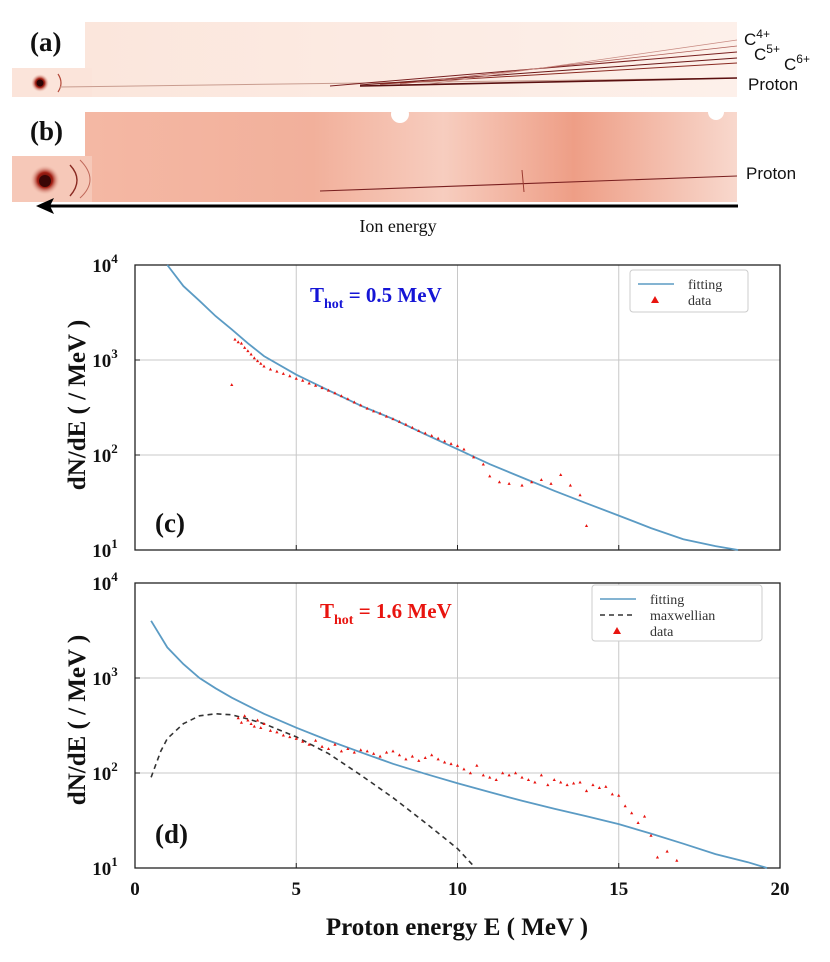 The image size is (830, 962). I want to click on y-tick-label: 10², so click(105, 454).